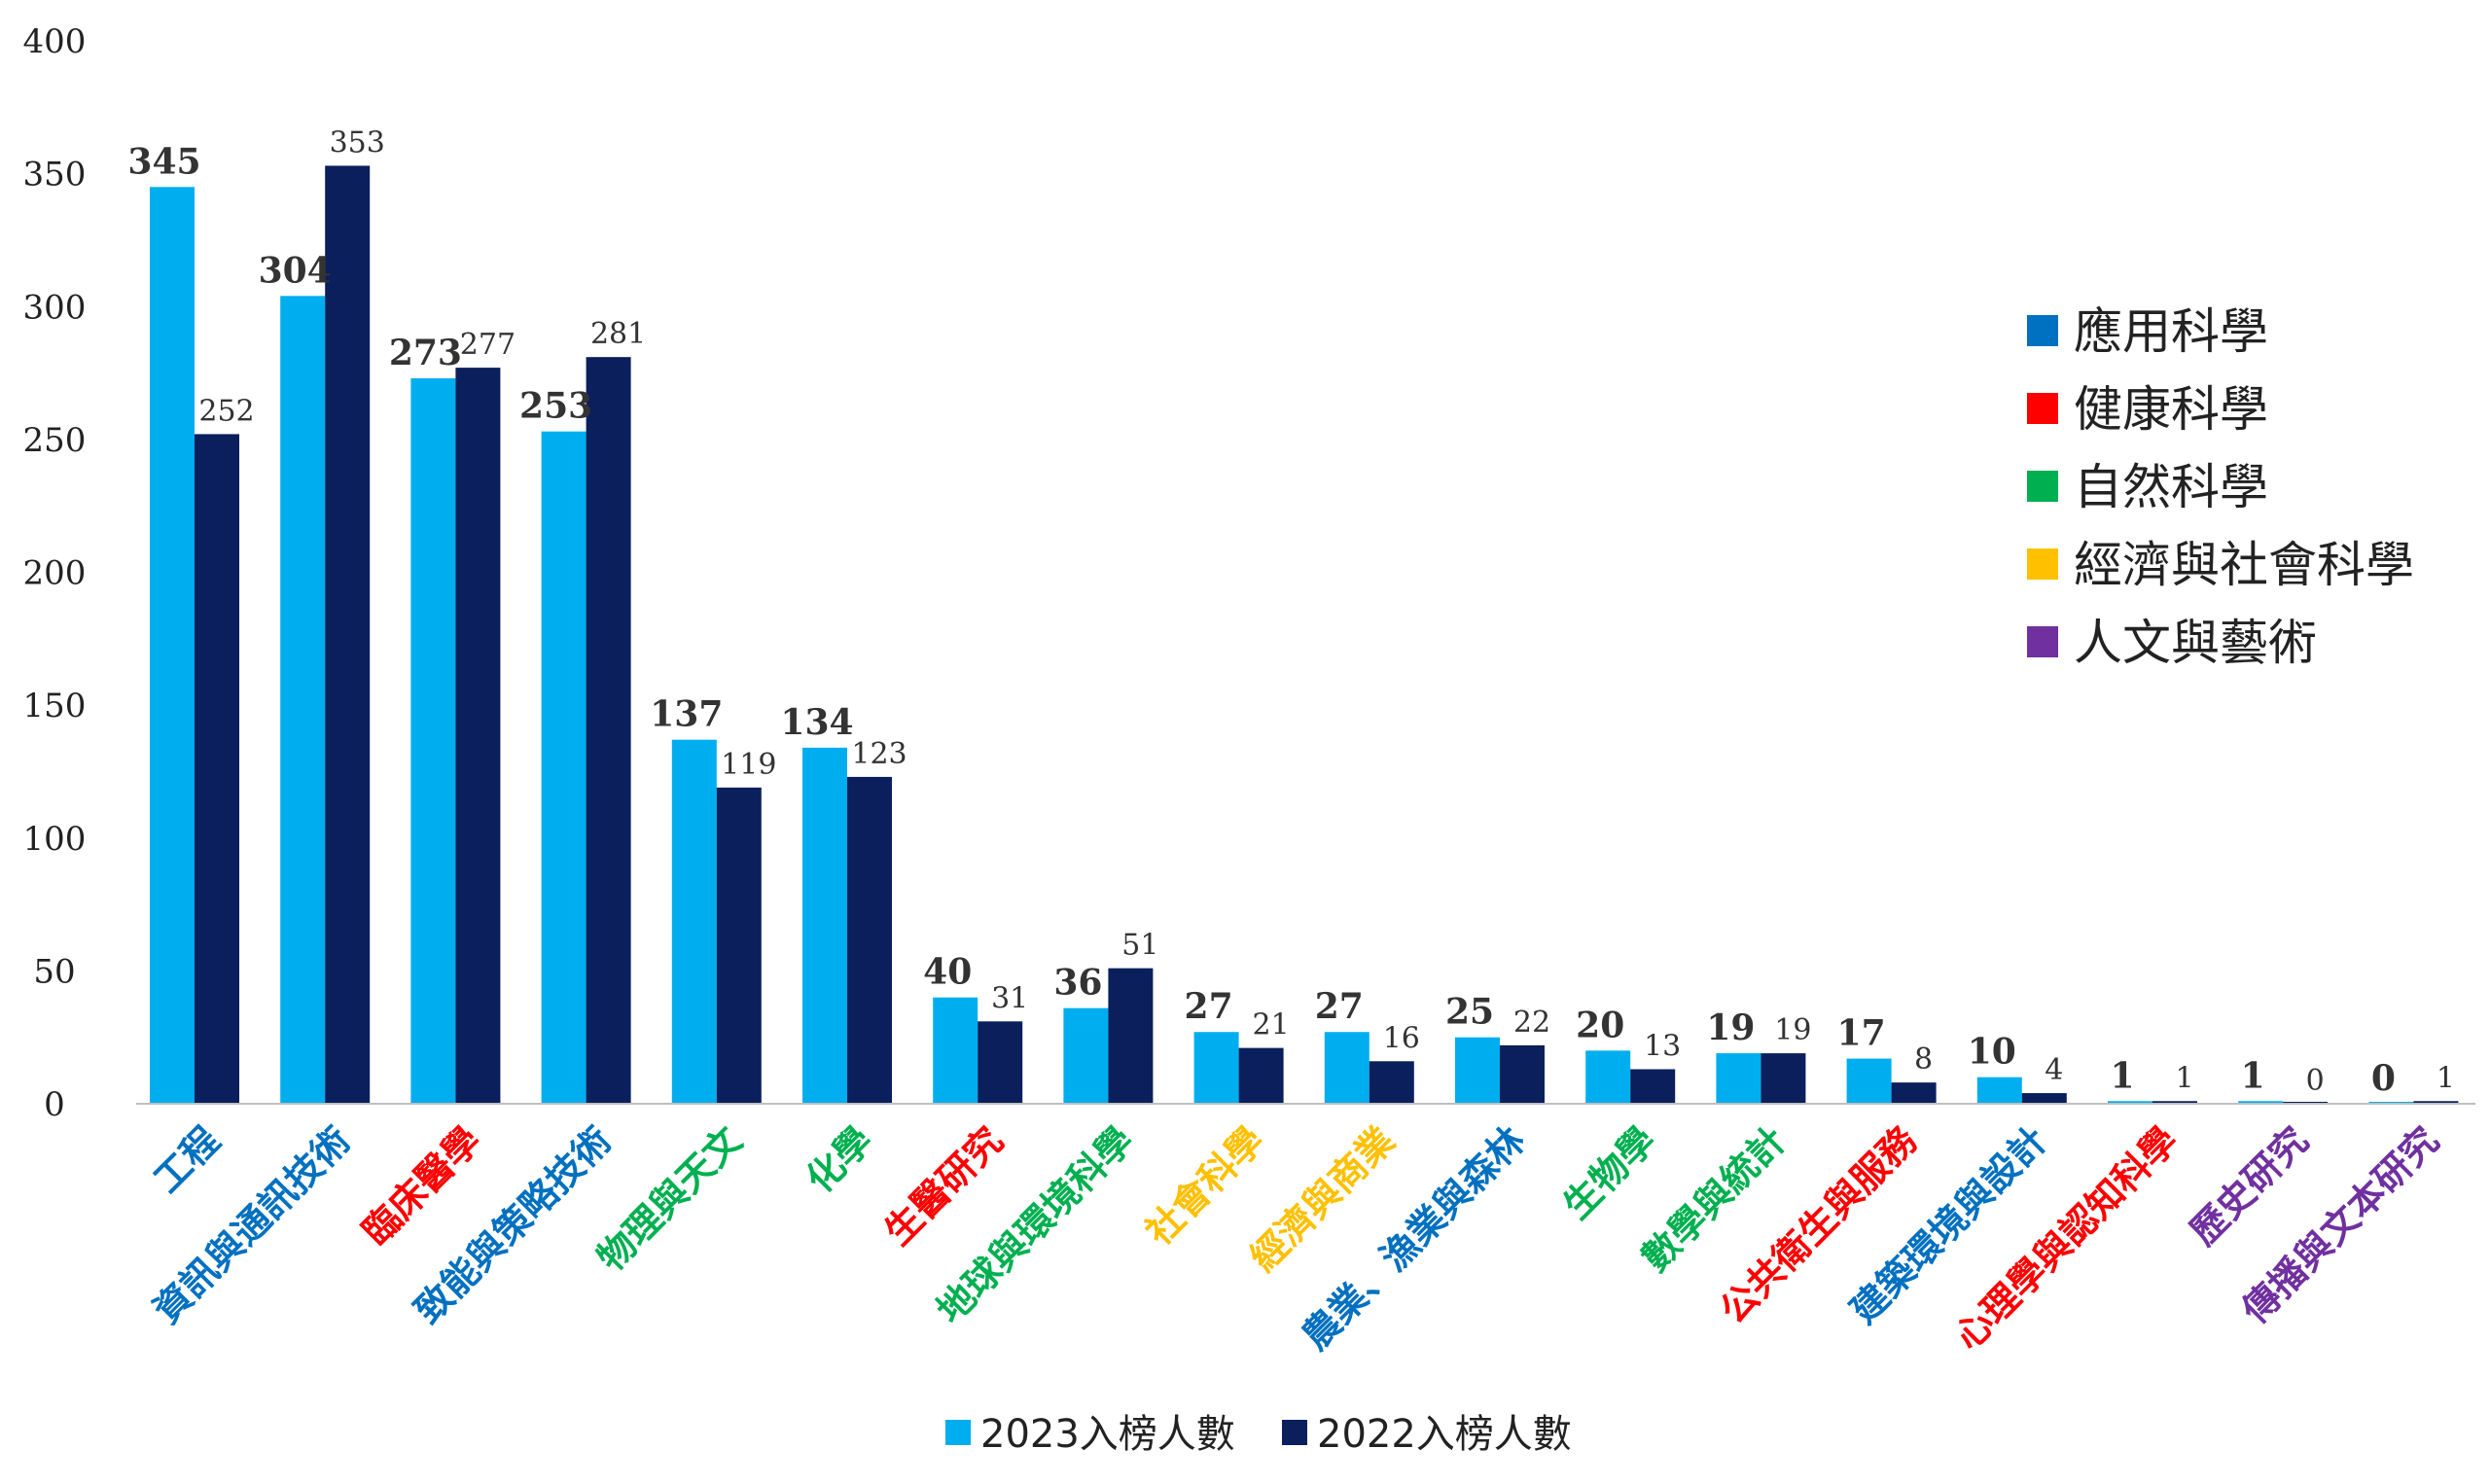 The height and width of the screenshot is (1484, 2490). What do you see at coordinates (2195, 643) in the screenshot?
I see `field-legend-label: 人文與藝術` at bounding box center [2195, 643].